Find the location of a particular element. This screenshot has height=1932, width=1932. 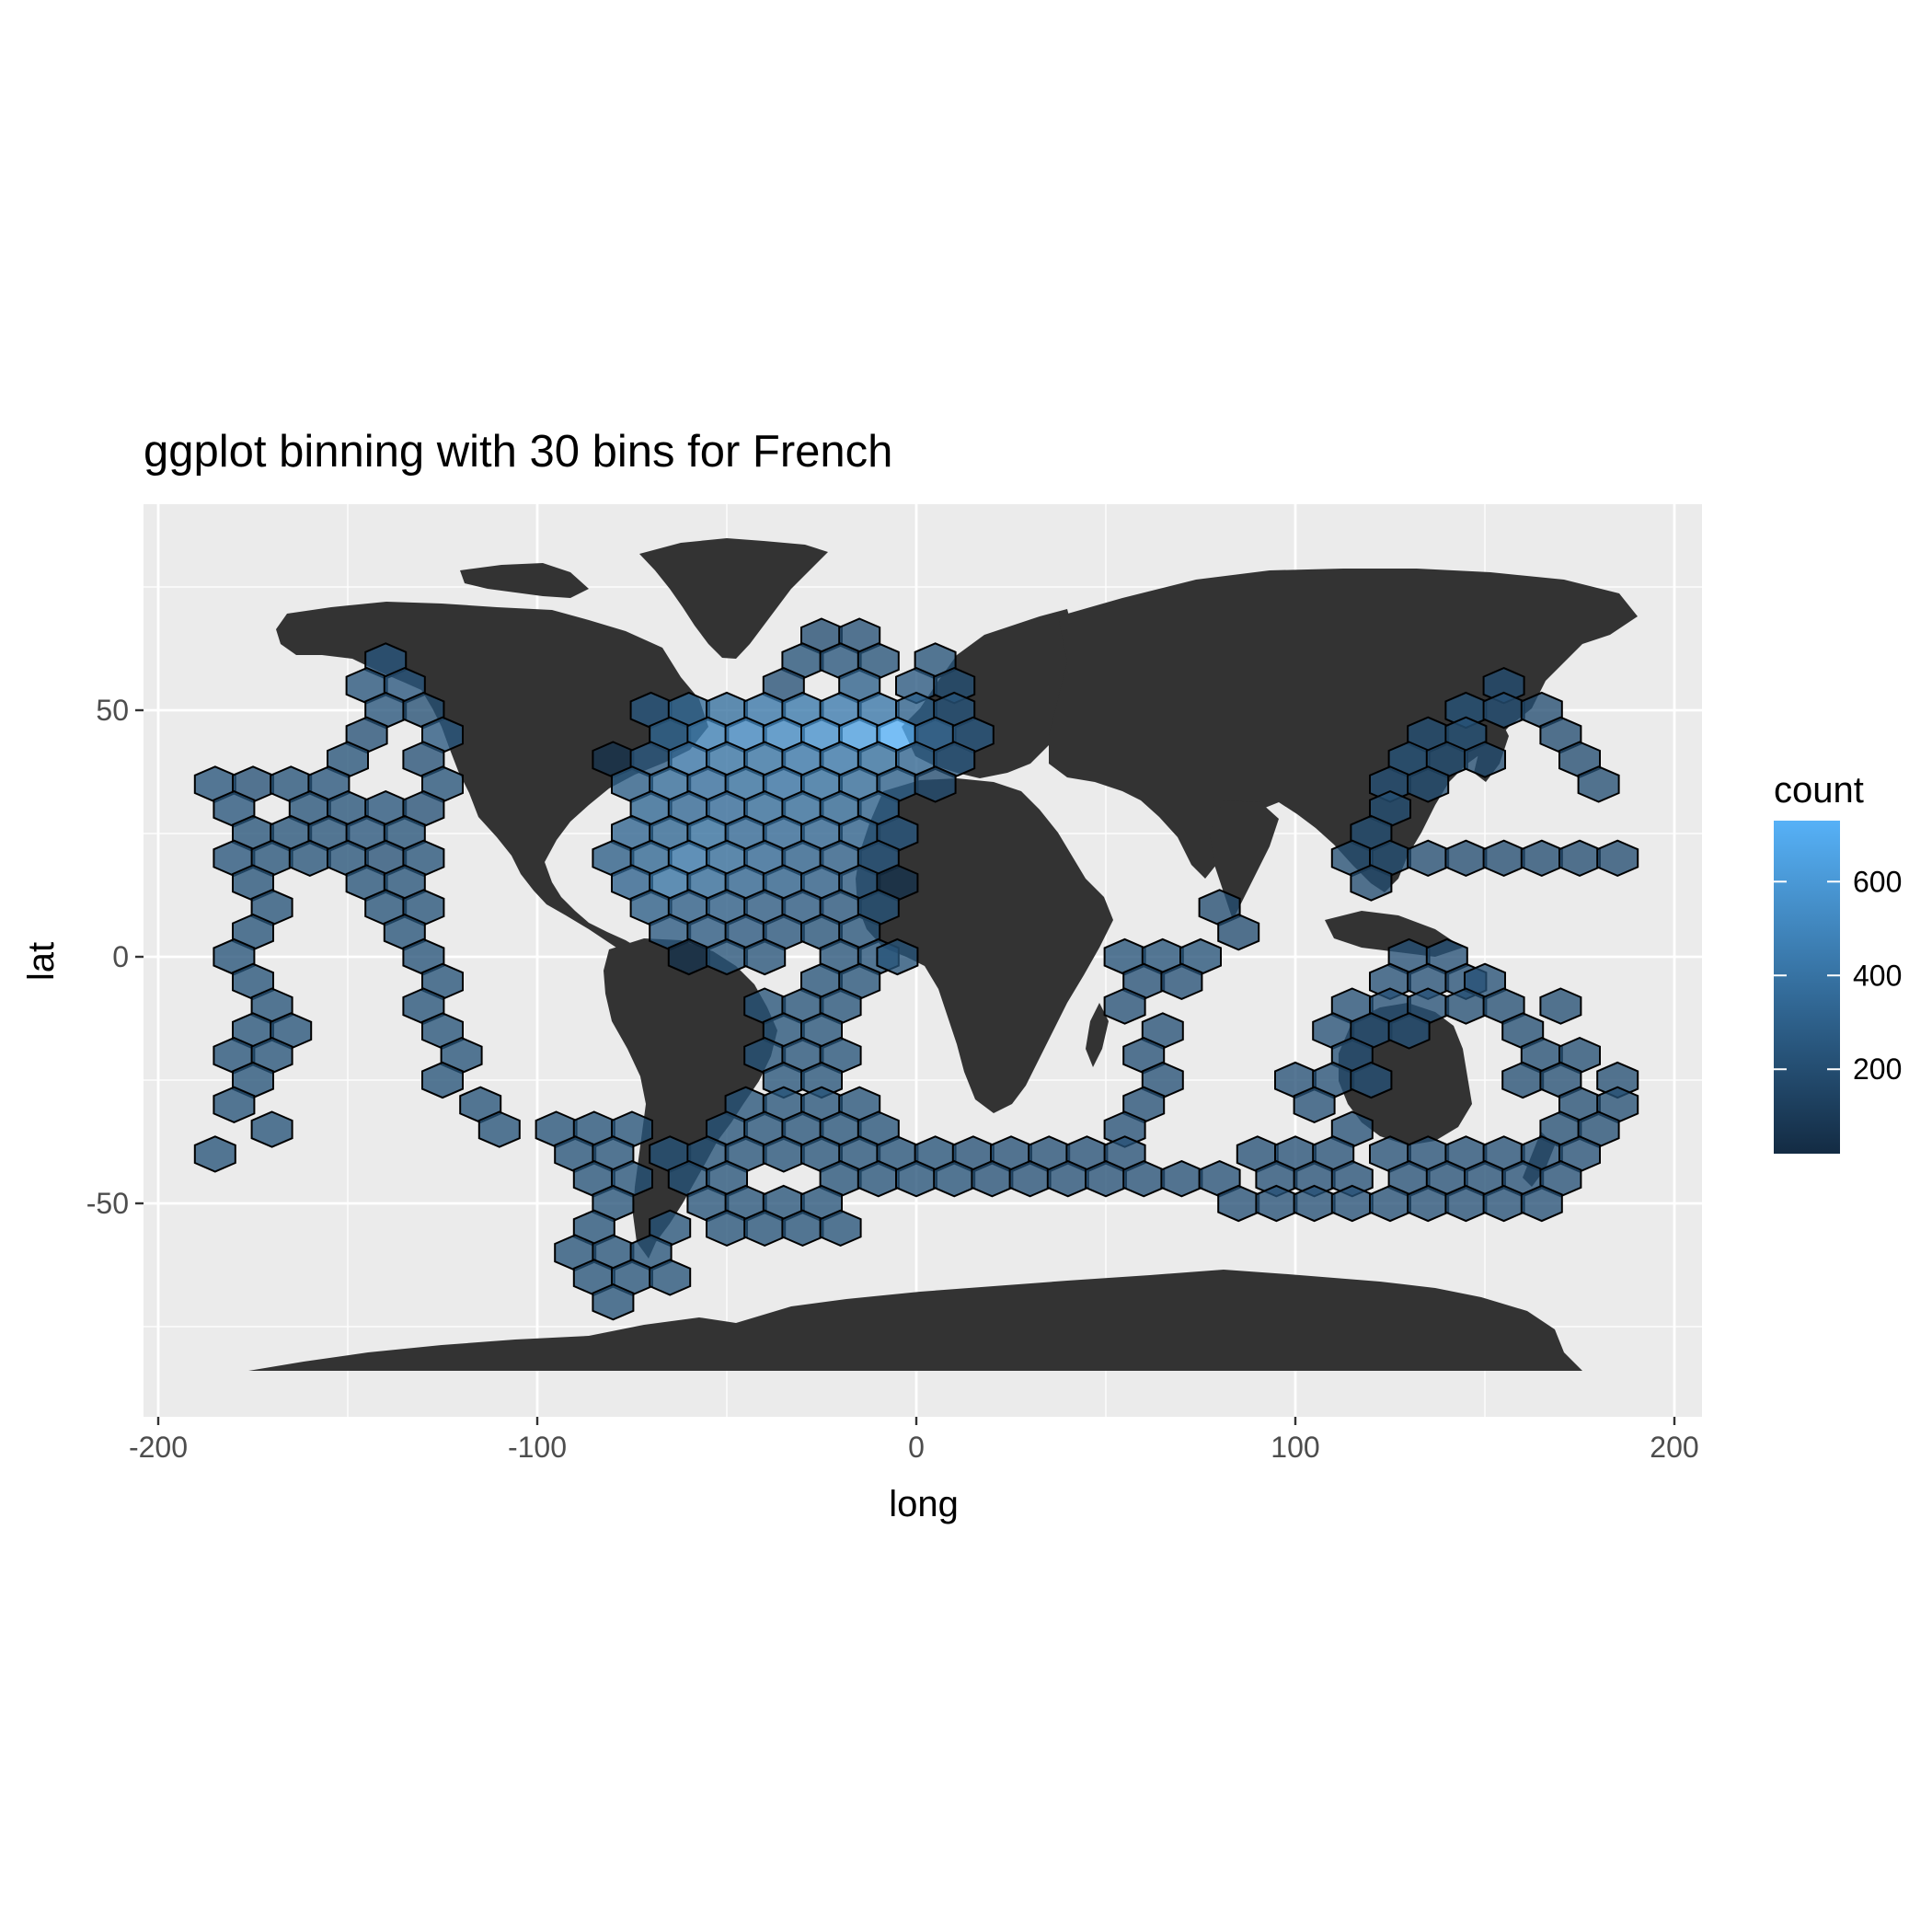

x-tick-label: 200 is located at coordinates (1674, 1447).